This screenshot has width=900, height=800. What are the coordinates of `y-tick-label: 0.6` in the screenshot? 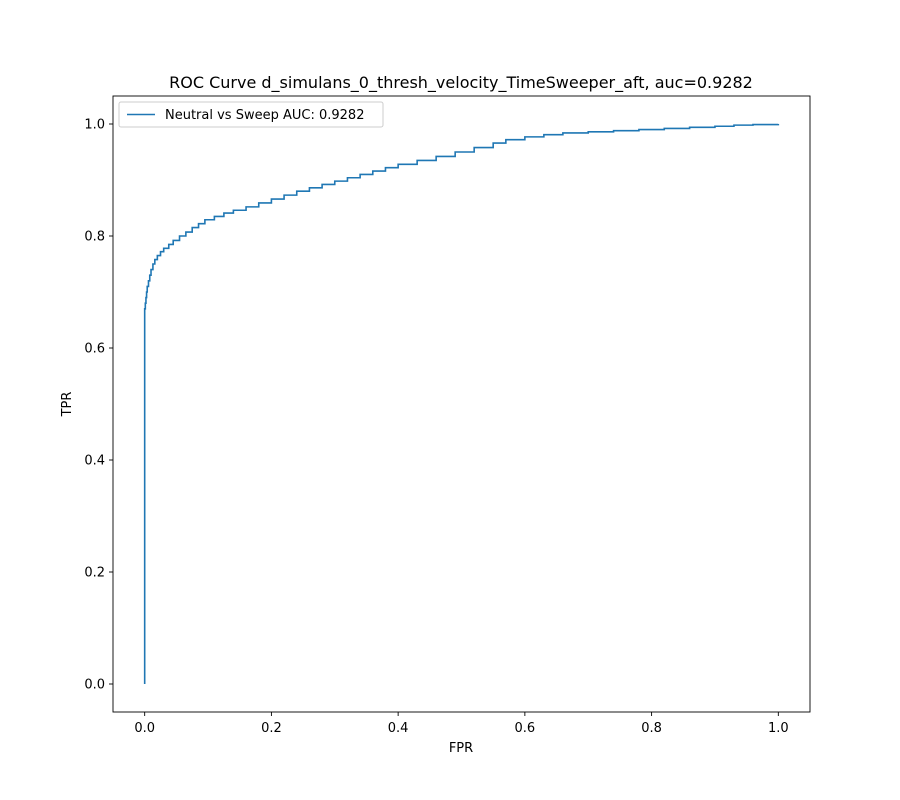 It's located at (94, 349).